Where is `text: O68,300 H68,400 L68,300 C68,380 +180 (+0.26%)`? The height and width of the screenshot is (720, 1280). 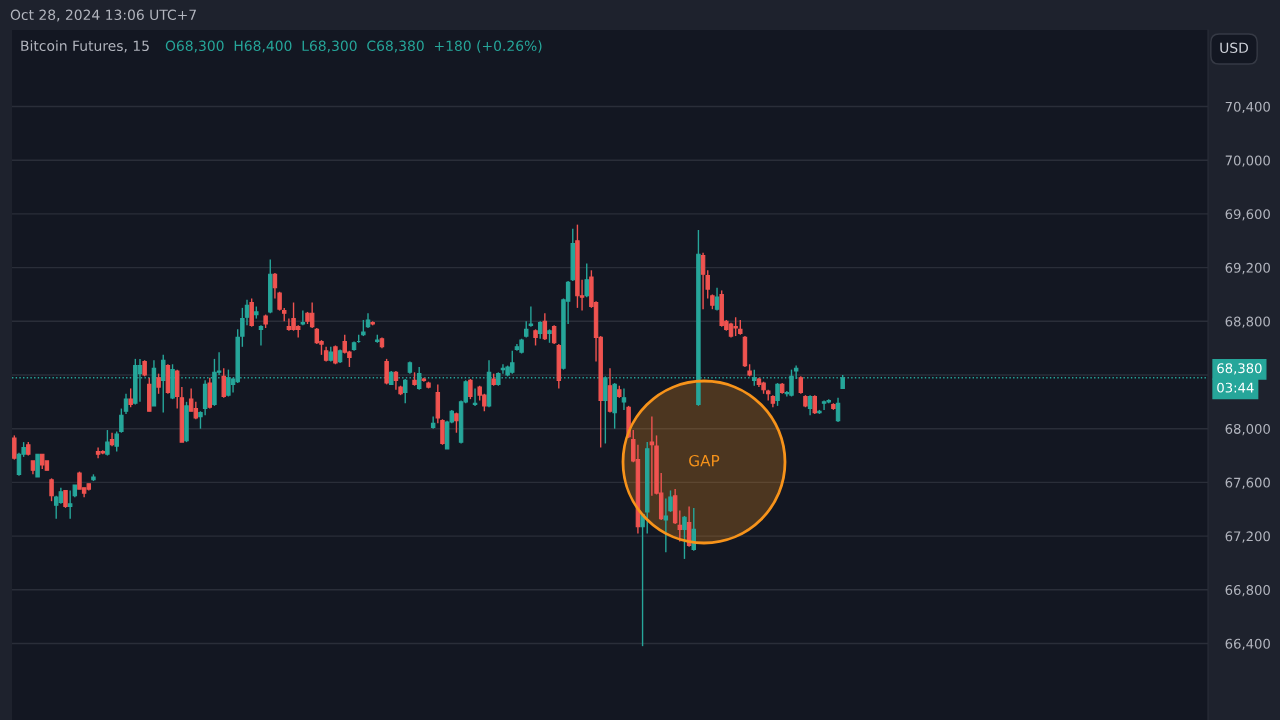
text: O68,300 H68,400 L68,300 C68,380 +180 (+0.26%) is located at coordinates (353, 46).